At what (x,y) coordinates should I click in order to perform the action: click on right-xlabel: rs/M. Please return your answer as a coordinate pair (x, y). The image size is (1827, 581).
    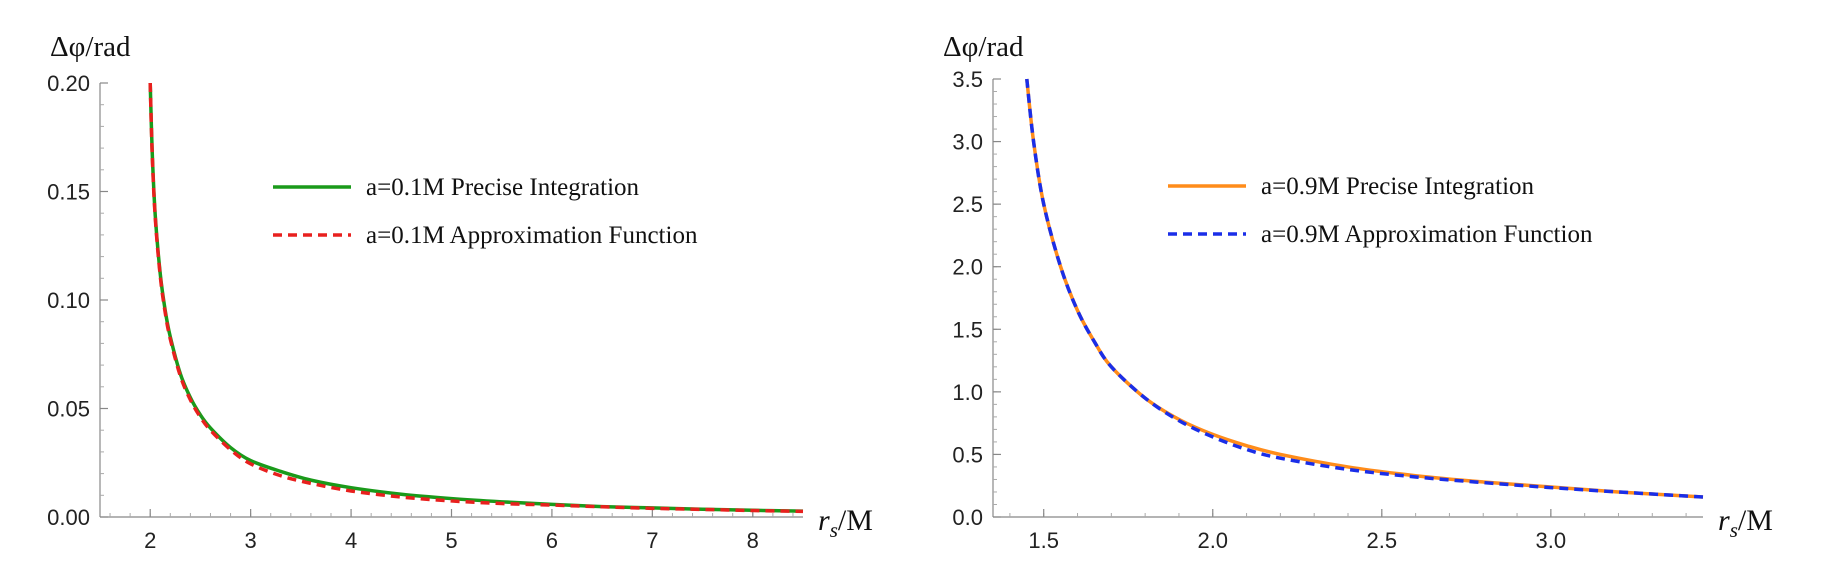
    Looking at the image, I should click on (1745, 523).